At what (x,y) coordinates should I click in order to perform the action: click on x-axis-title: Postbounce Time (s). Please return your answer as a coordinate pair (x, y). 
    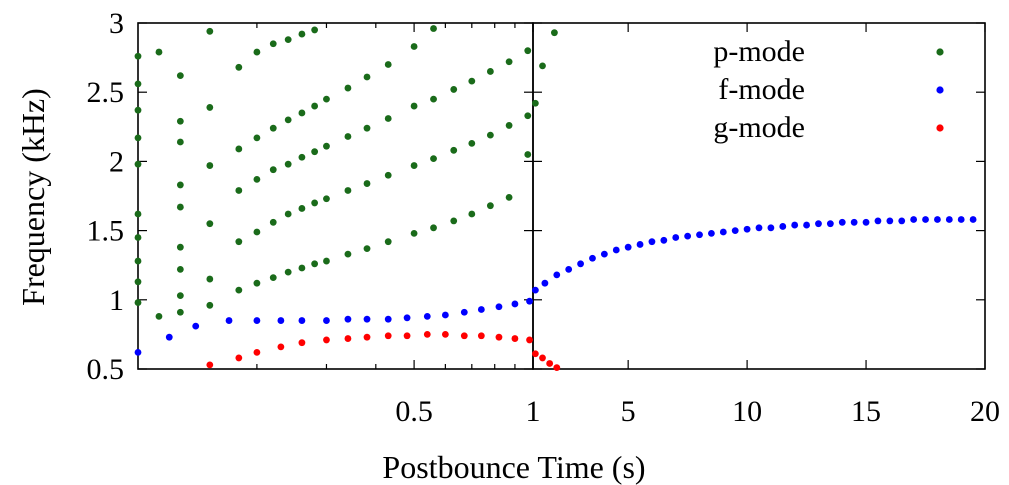
    Looking at the image, I should click on (513, 467).